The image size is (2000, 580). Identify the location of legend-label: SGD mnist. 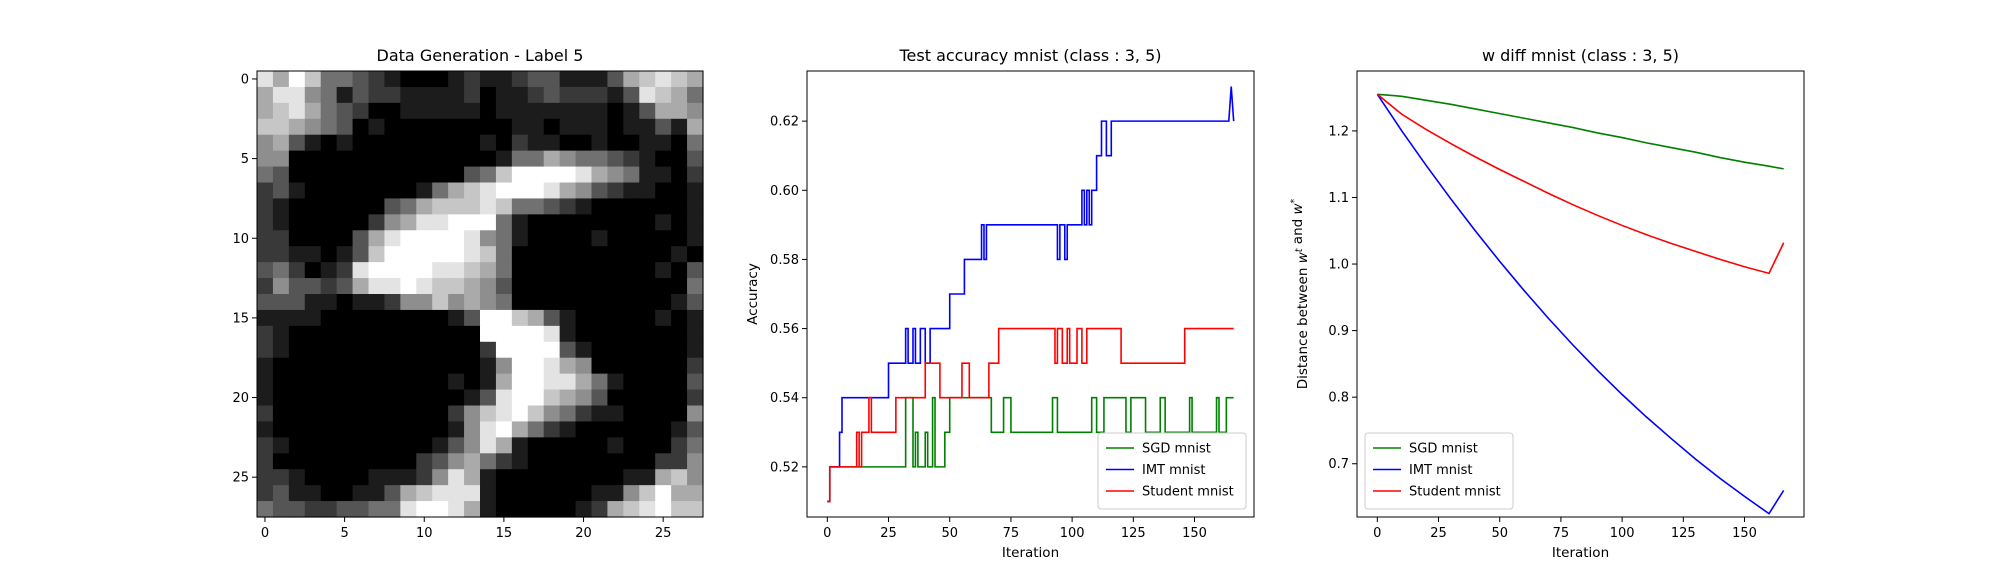
(1176, 449).